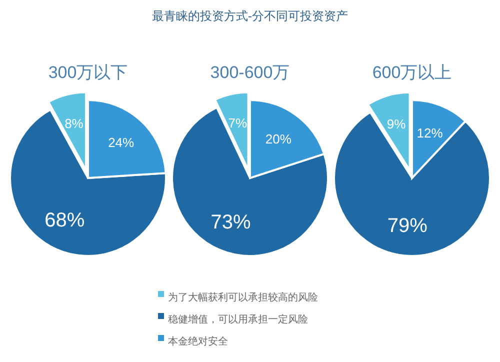  Describe the element at coordinates (74, 123) in the screenshot. I see `data-label: 8%` at that location.